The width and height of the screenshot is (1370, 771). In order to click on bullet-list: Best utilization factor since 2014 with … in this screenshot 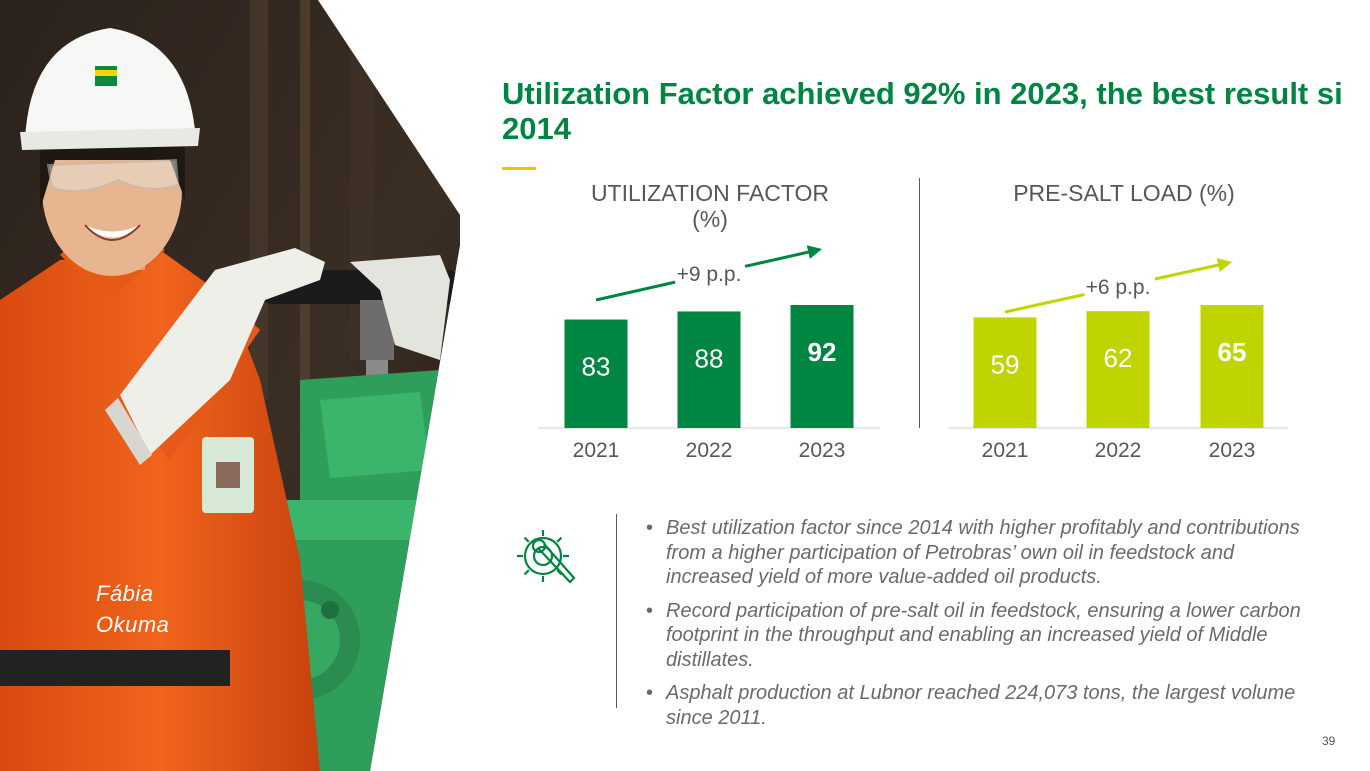, I will do `click(974, 627)`.